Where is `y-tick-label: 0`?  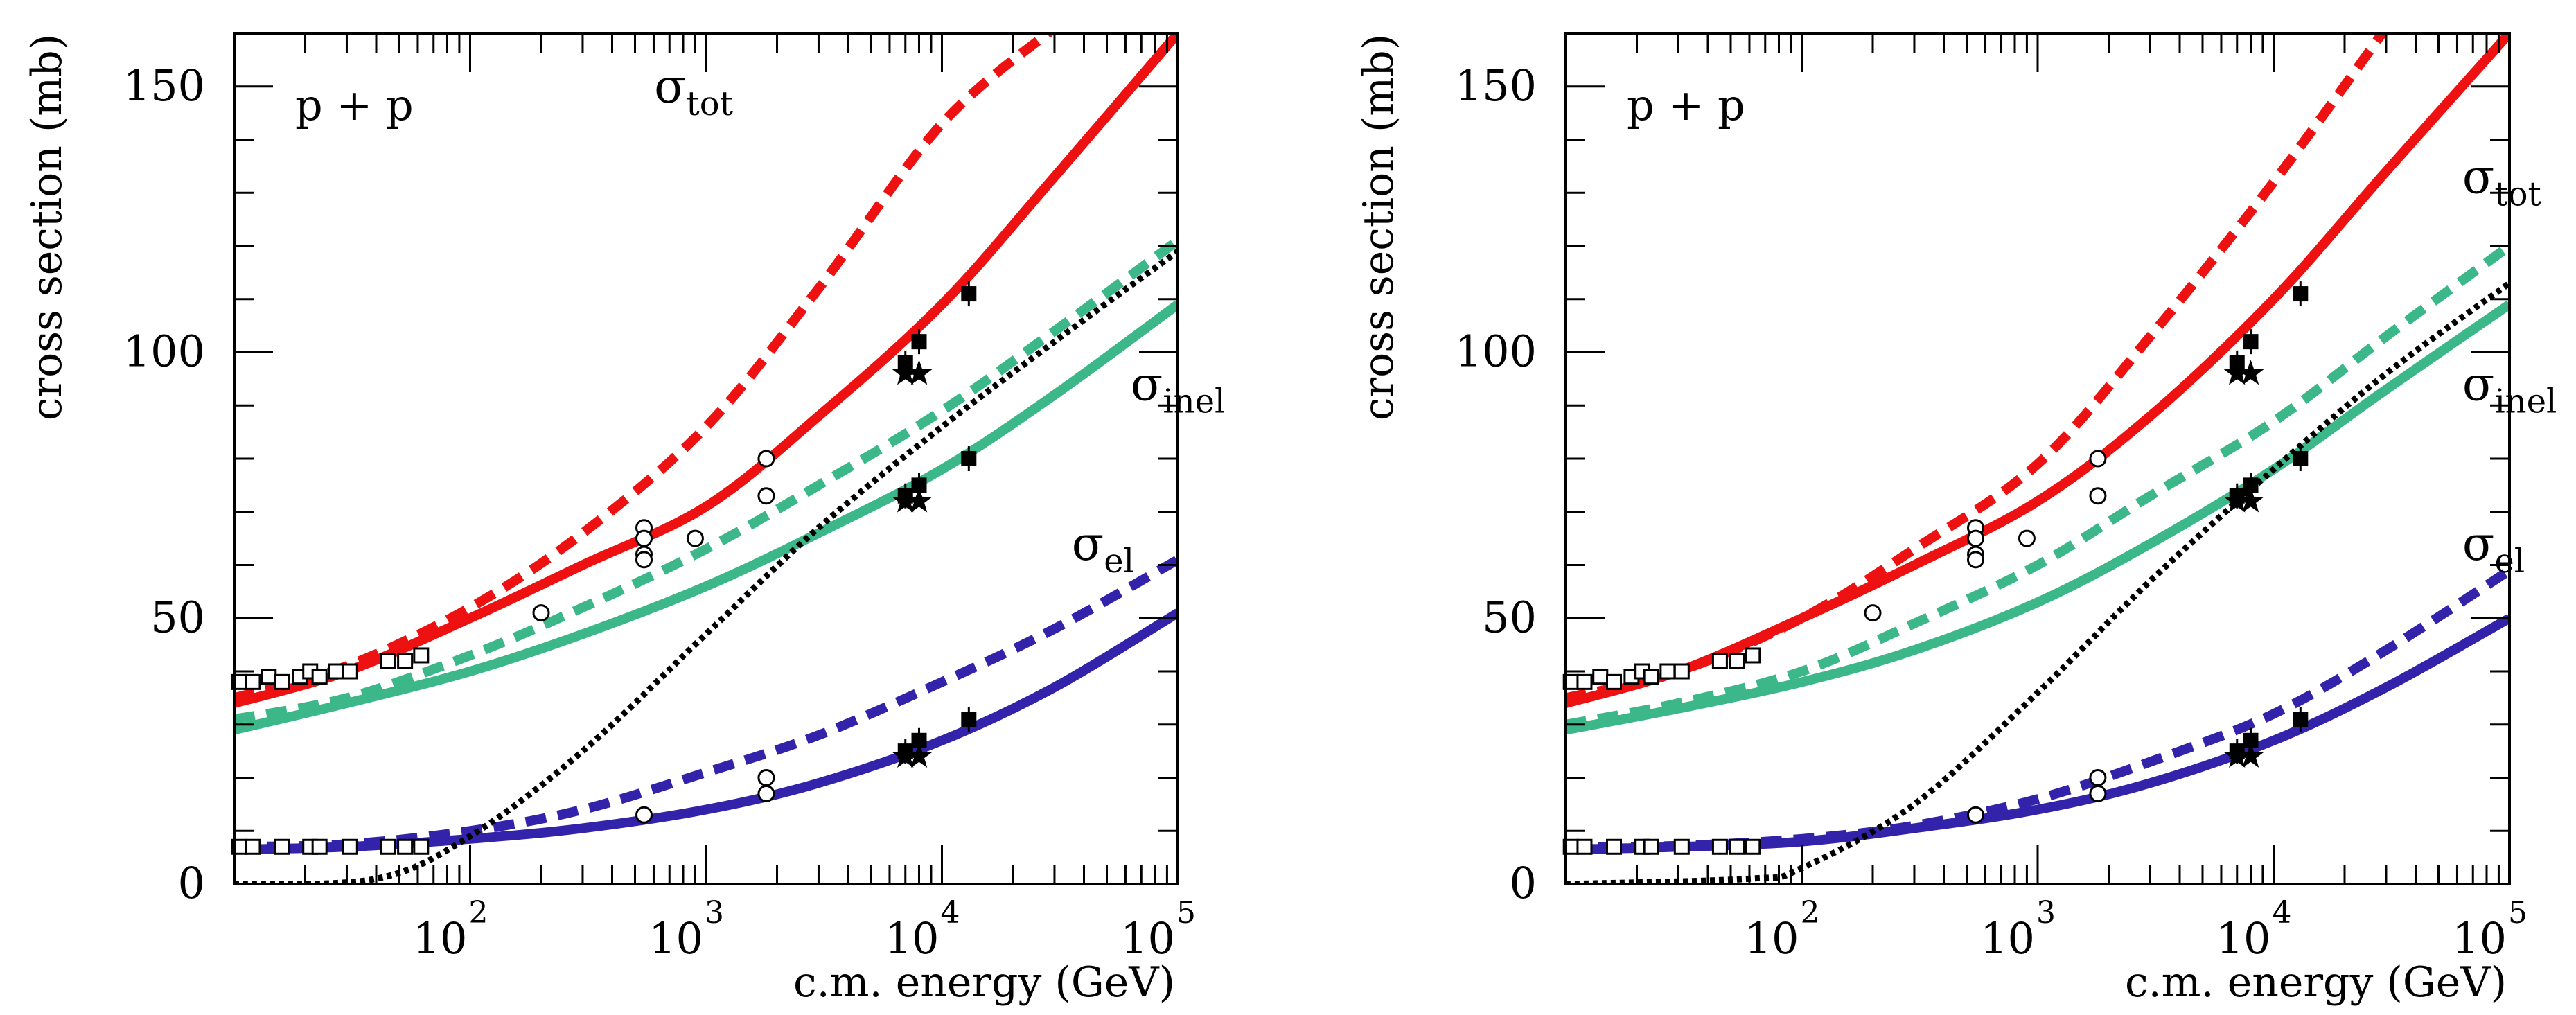
y-tick-label: 0 is located at coordinates (192, 883).